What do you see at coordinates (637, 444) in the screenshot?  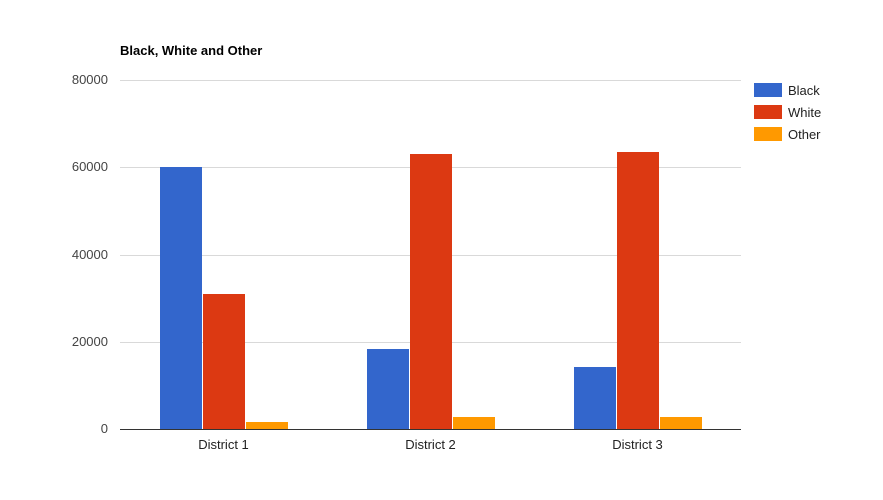 I see `x-tick-label: District 3` at bounding box center [637, 444].